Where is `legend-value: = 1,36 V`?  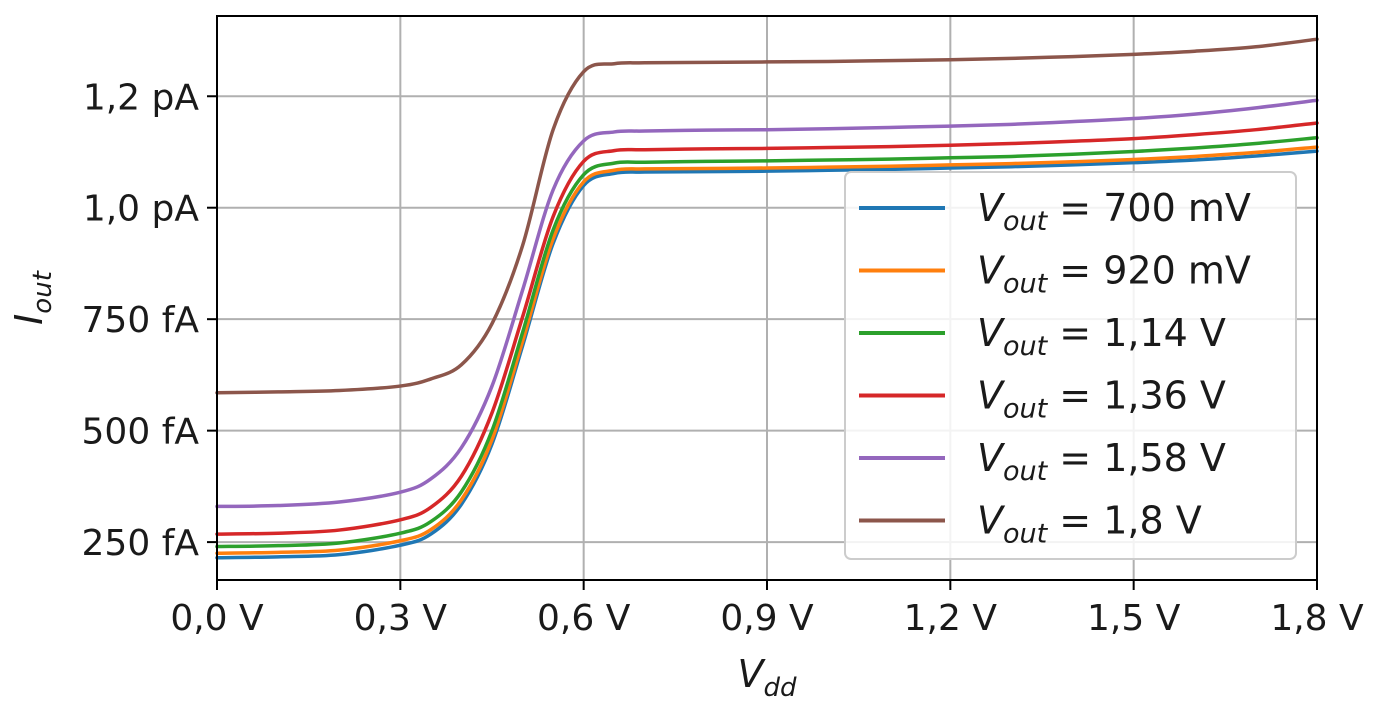
legend-value: = 1,36 V is located at coordinates (1136, 396).